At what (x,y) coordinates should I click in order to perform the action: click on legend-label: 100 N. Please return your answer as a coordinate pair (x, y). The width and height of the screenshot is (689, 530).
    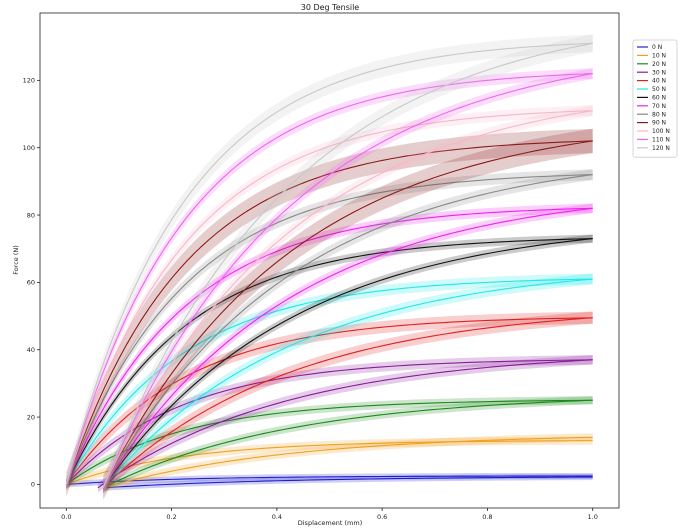
    Looking at the image, I should click on (661, 131).